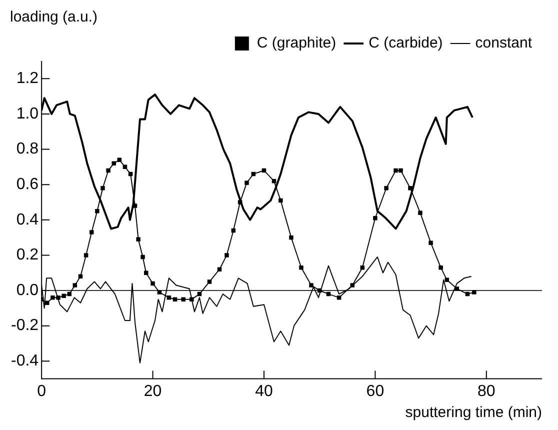 Image resolution: width=558 pixels, height=430 pixels. Describe the element at coordinates (375, 391) in the screenshot. I see `x-tick-label: 60` at that location.